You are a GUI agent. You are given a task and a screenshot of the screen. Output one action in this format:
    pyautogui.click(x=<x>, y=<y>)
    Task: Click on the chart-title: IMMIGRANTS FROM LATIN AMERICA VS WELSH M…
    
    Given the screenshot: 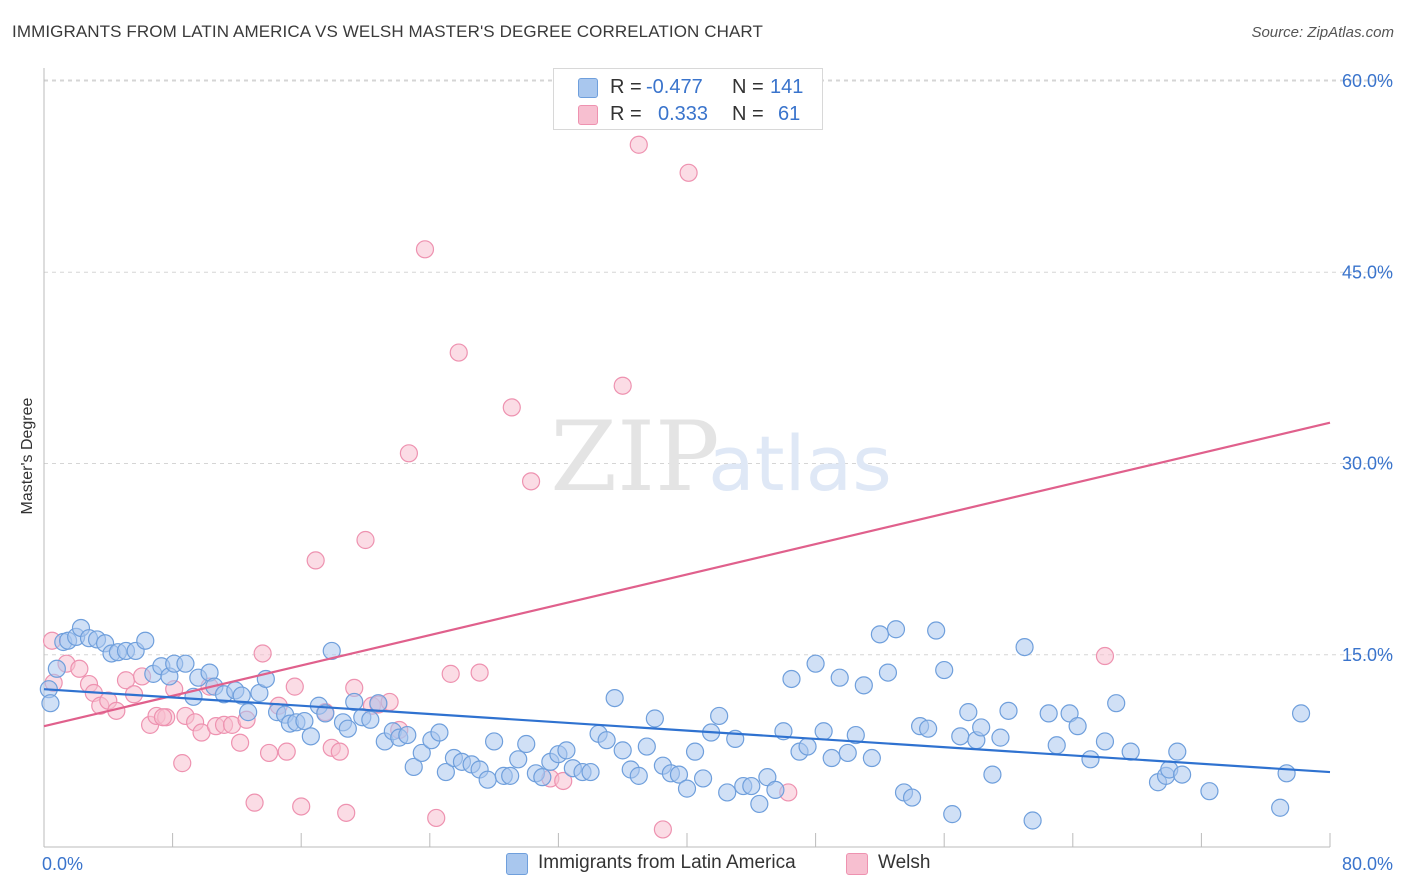 What is the action you would take?
    pyautogui.click(x=387, y=31)
    